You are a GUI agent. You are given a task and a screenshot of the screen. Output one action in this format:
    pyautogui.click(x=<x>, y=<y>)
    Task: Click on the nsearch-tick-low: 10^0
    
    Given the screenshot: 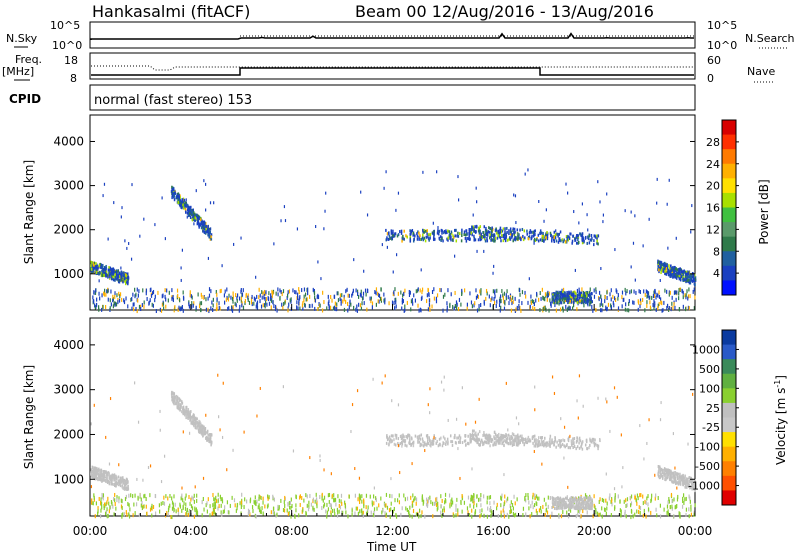 What is the action you would take?
    pyautogui.click(x=722, y=45)
    